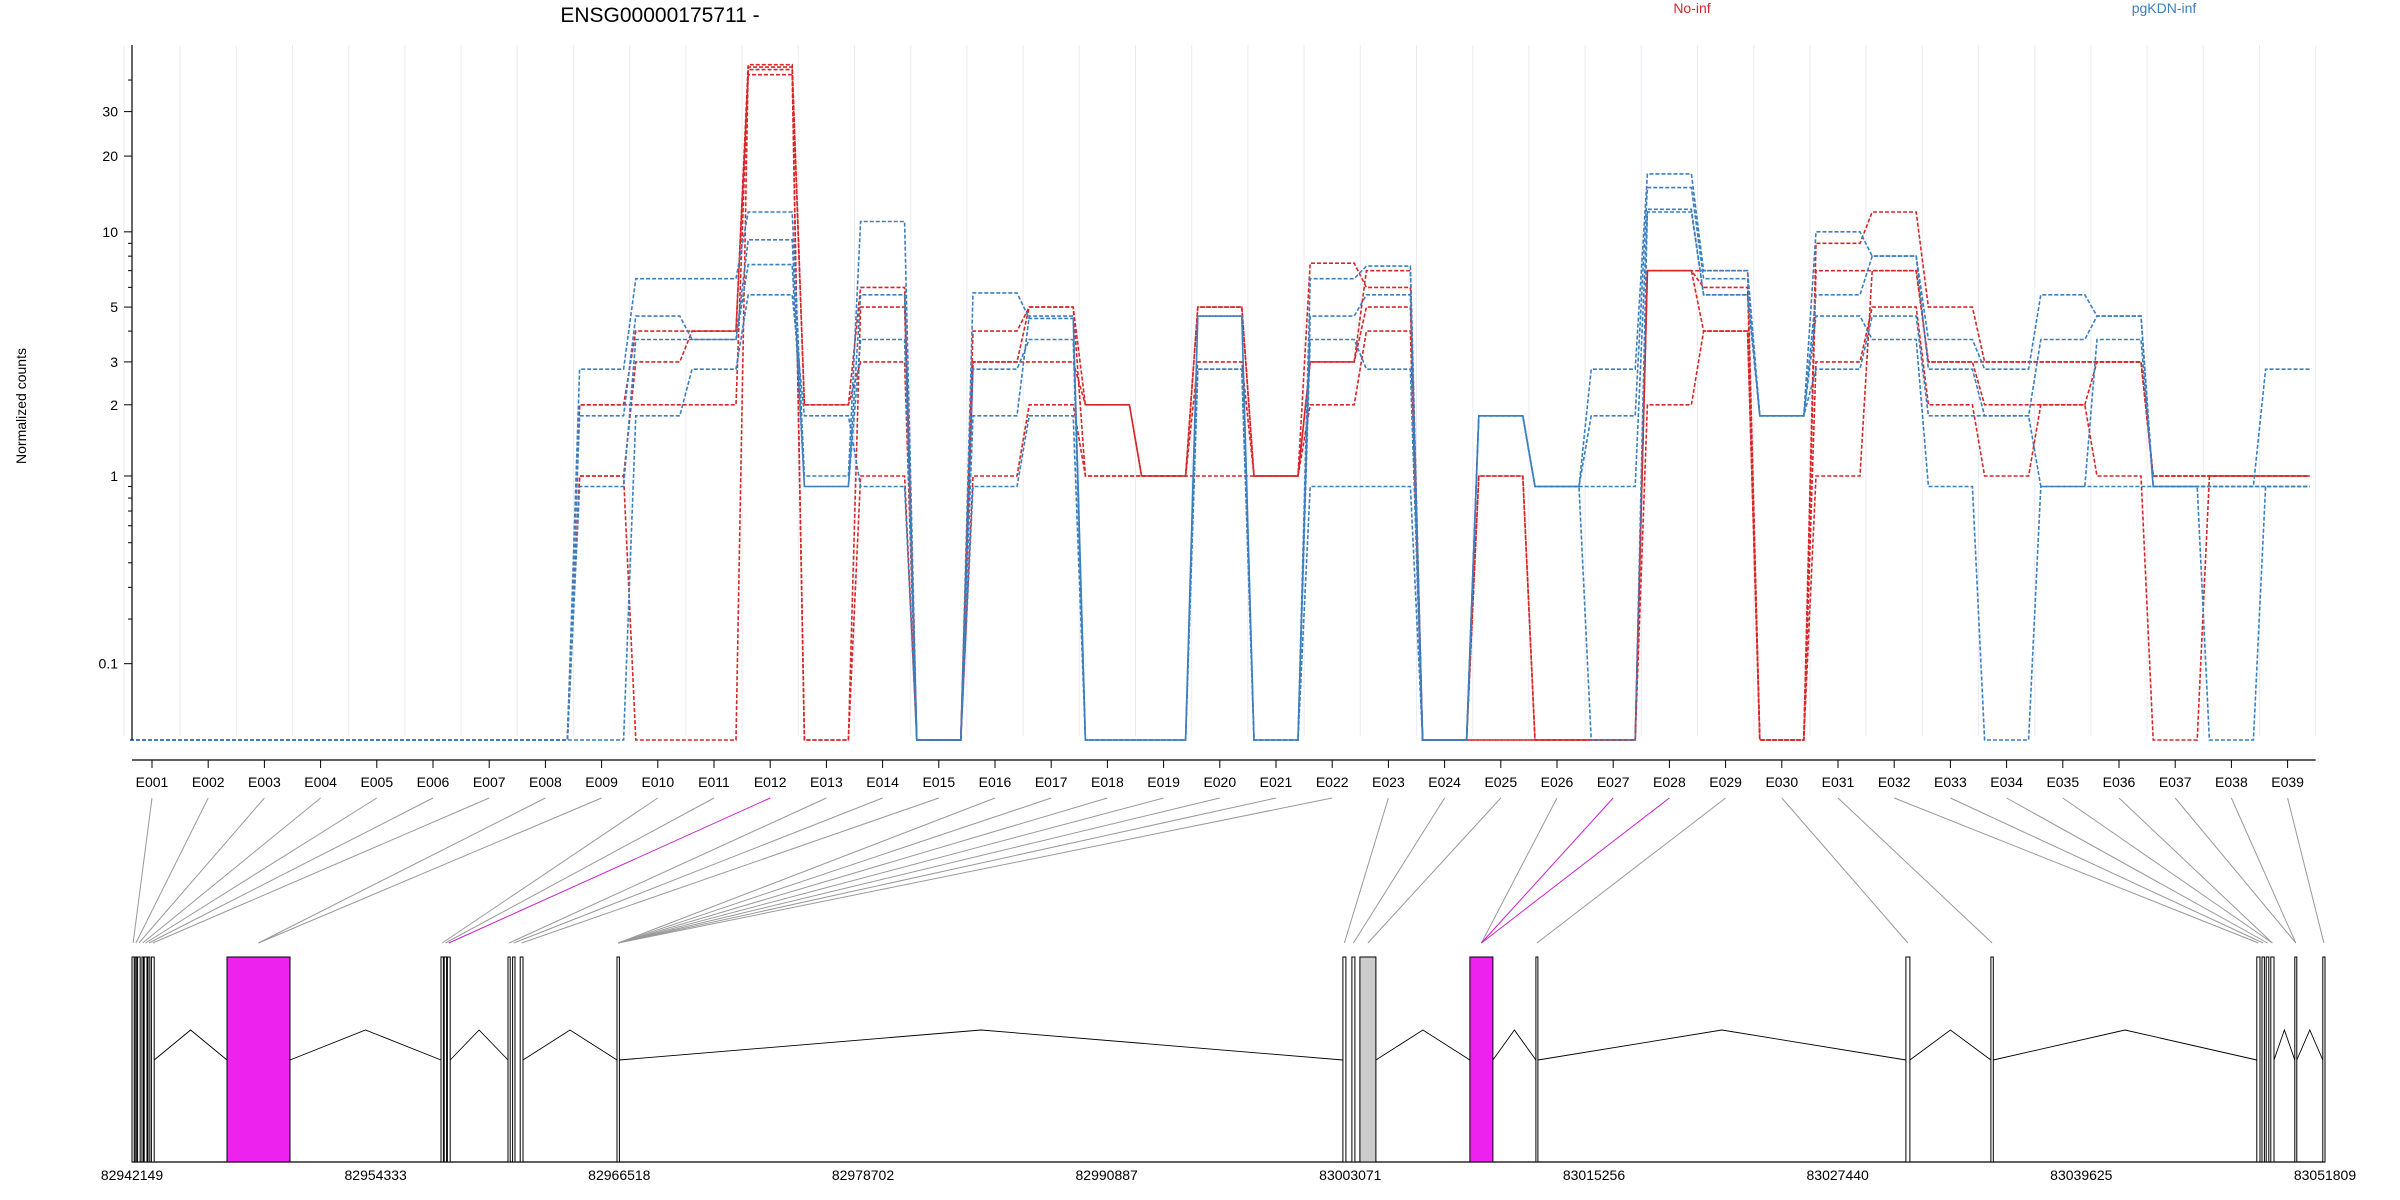 The width and height of the screenshot is (2400, 1200). What do you see at coordinates (1691, 8) in the screenshot?
I see `legend-no-inf: No-inf` at bounding box center [1691, 8].